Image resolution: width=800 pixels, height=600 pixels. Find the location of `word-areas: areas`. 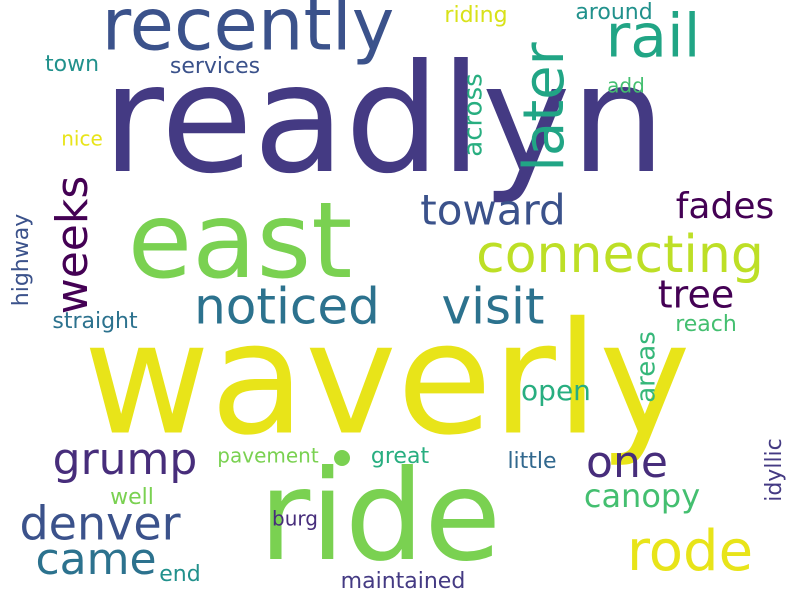

word-areas: areas is located at coordinates (647, 367).